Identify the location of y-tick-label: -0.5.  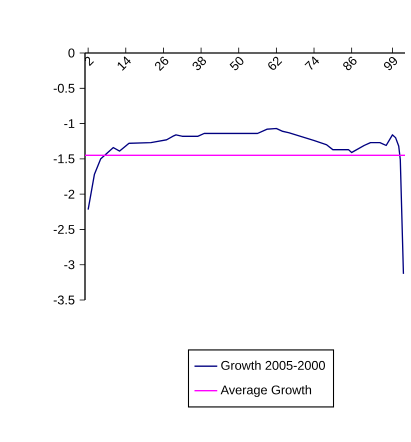
(64, 88).